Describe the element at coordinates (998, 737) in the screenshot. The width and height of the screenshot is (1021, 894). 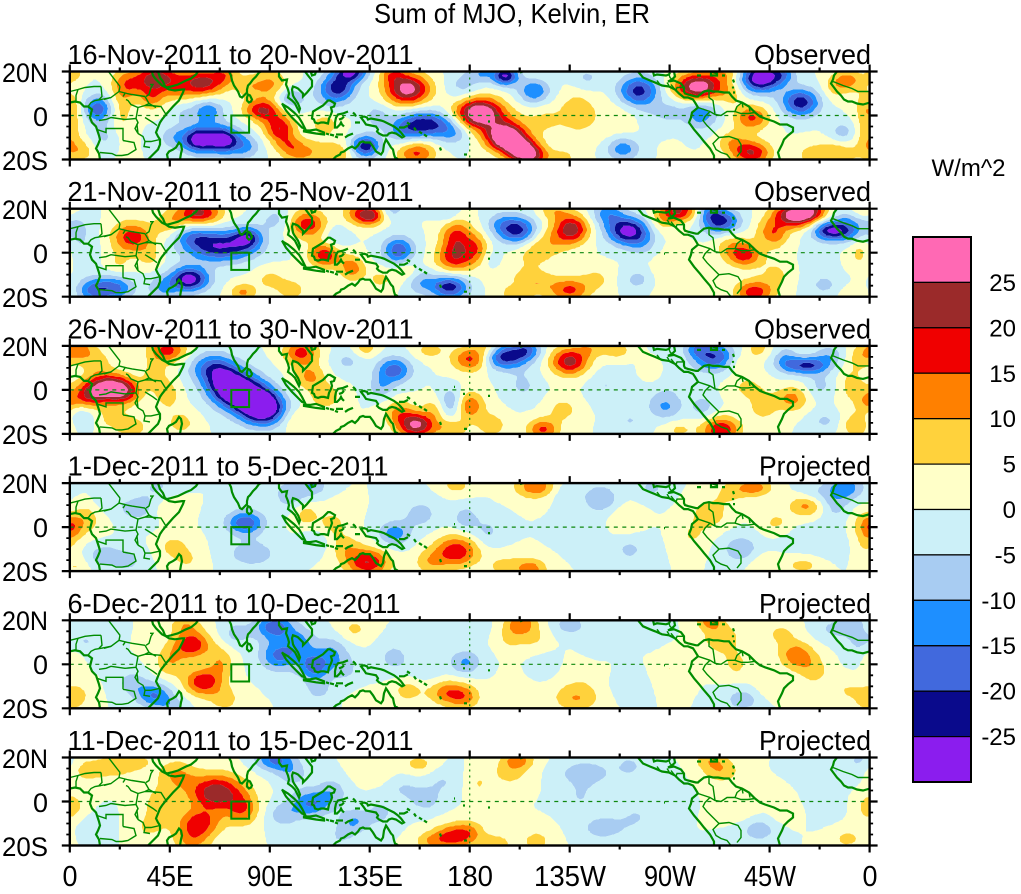
I see `svg-text: -25` at that location.